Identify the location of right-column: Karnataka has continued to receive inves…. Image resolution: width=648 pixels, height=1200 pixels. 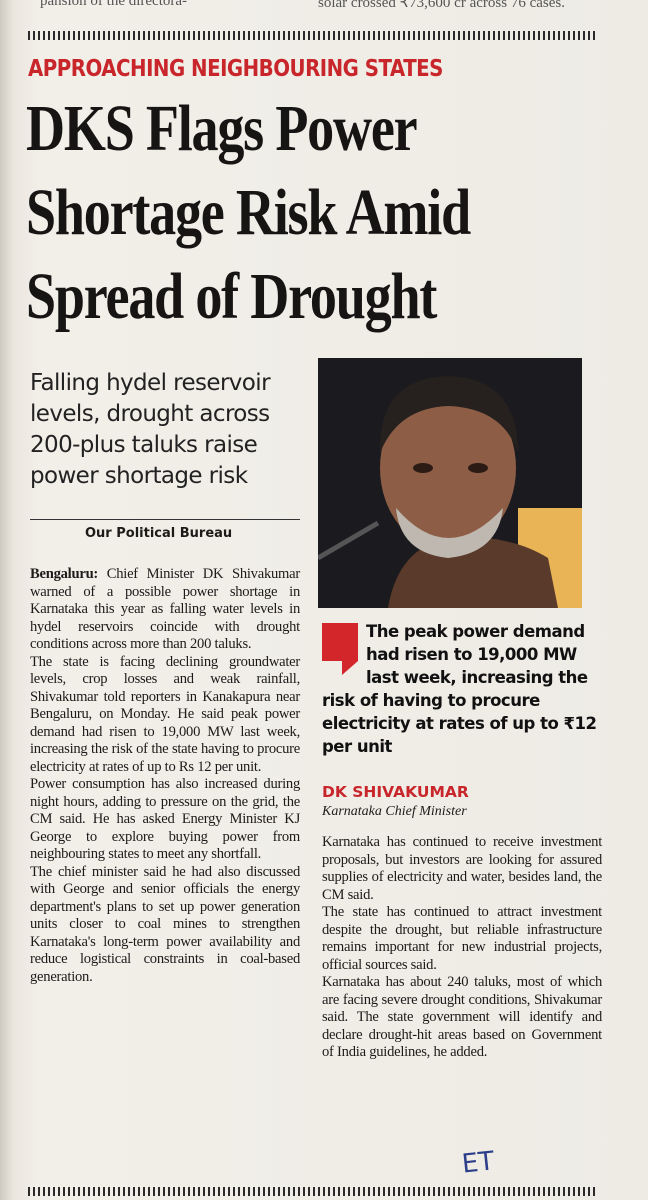
(462, 948).